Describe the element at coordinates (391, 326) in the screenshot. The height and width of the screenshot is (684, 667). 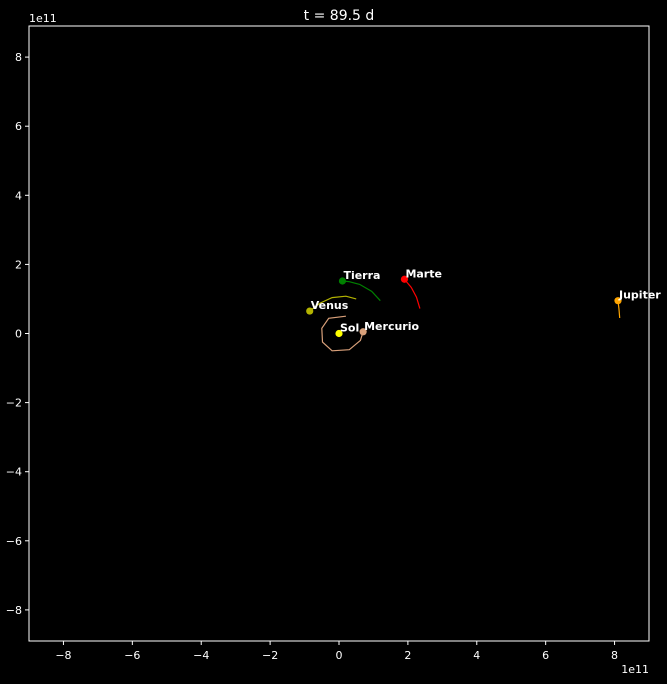
I see `body-label-mercurio: Mercurio` at that location.